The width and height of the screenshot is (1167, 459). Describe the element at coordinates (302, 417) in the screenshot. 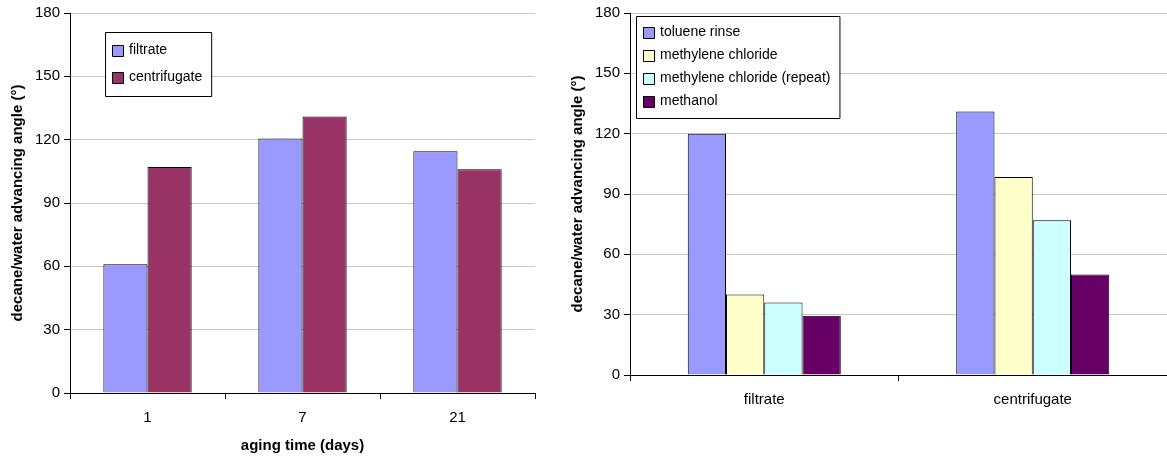

I see `x-tick-label: 7` at that location.